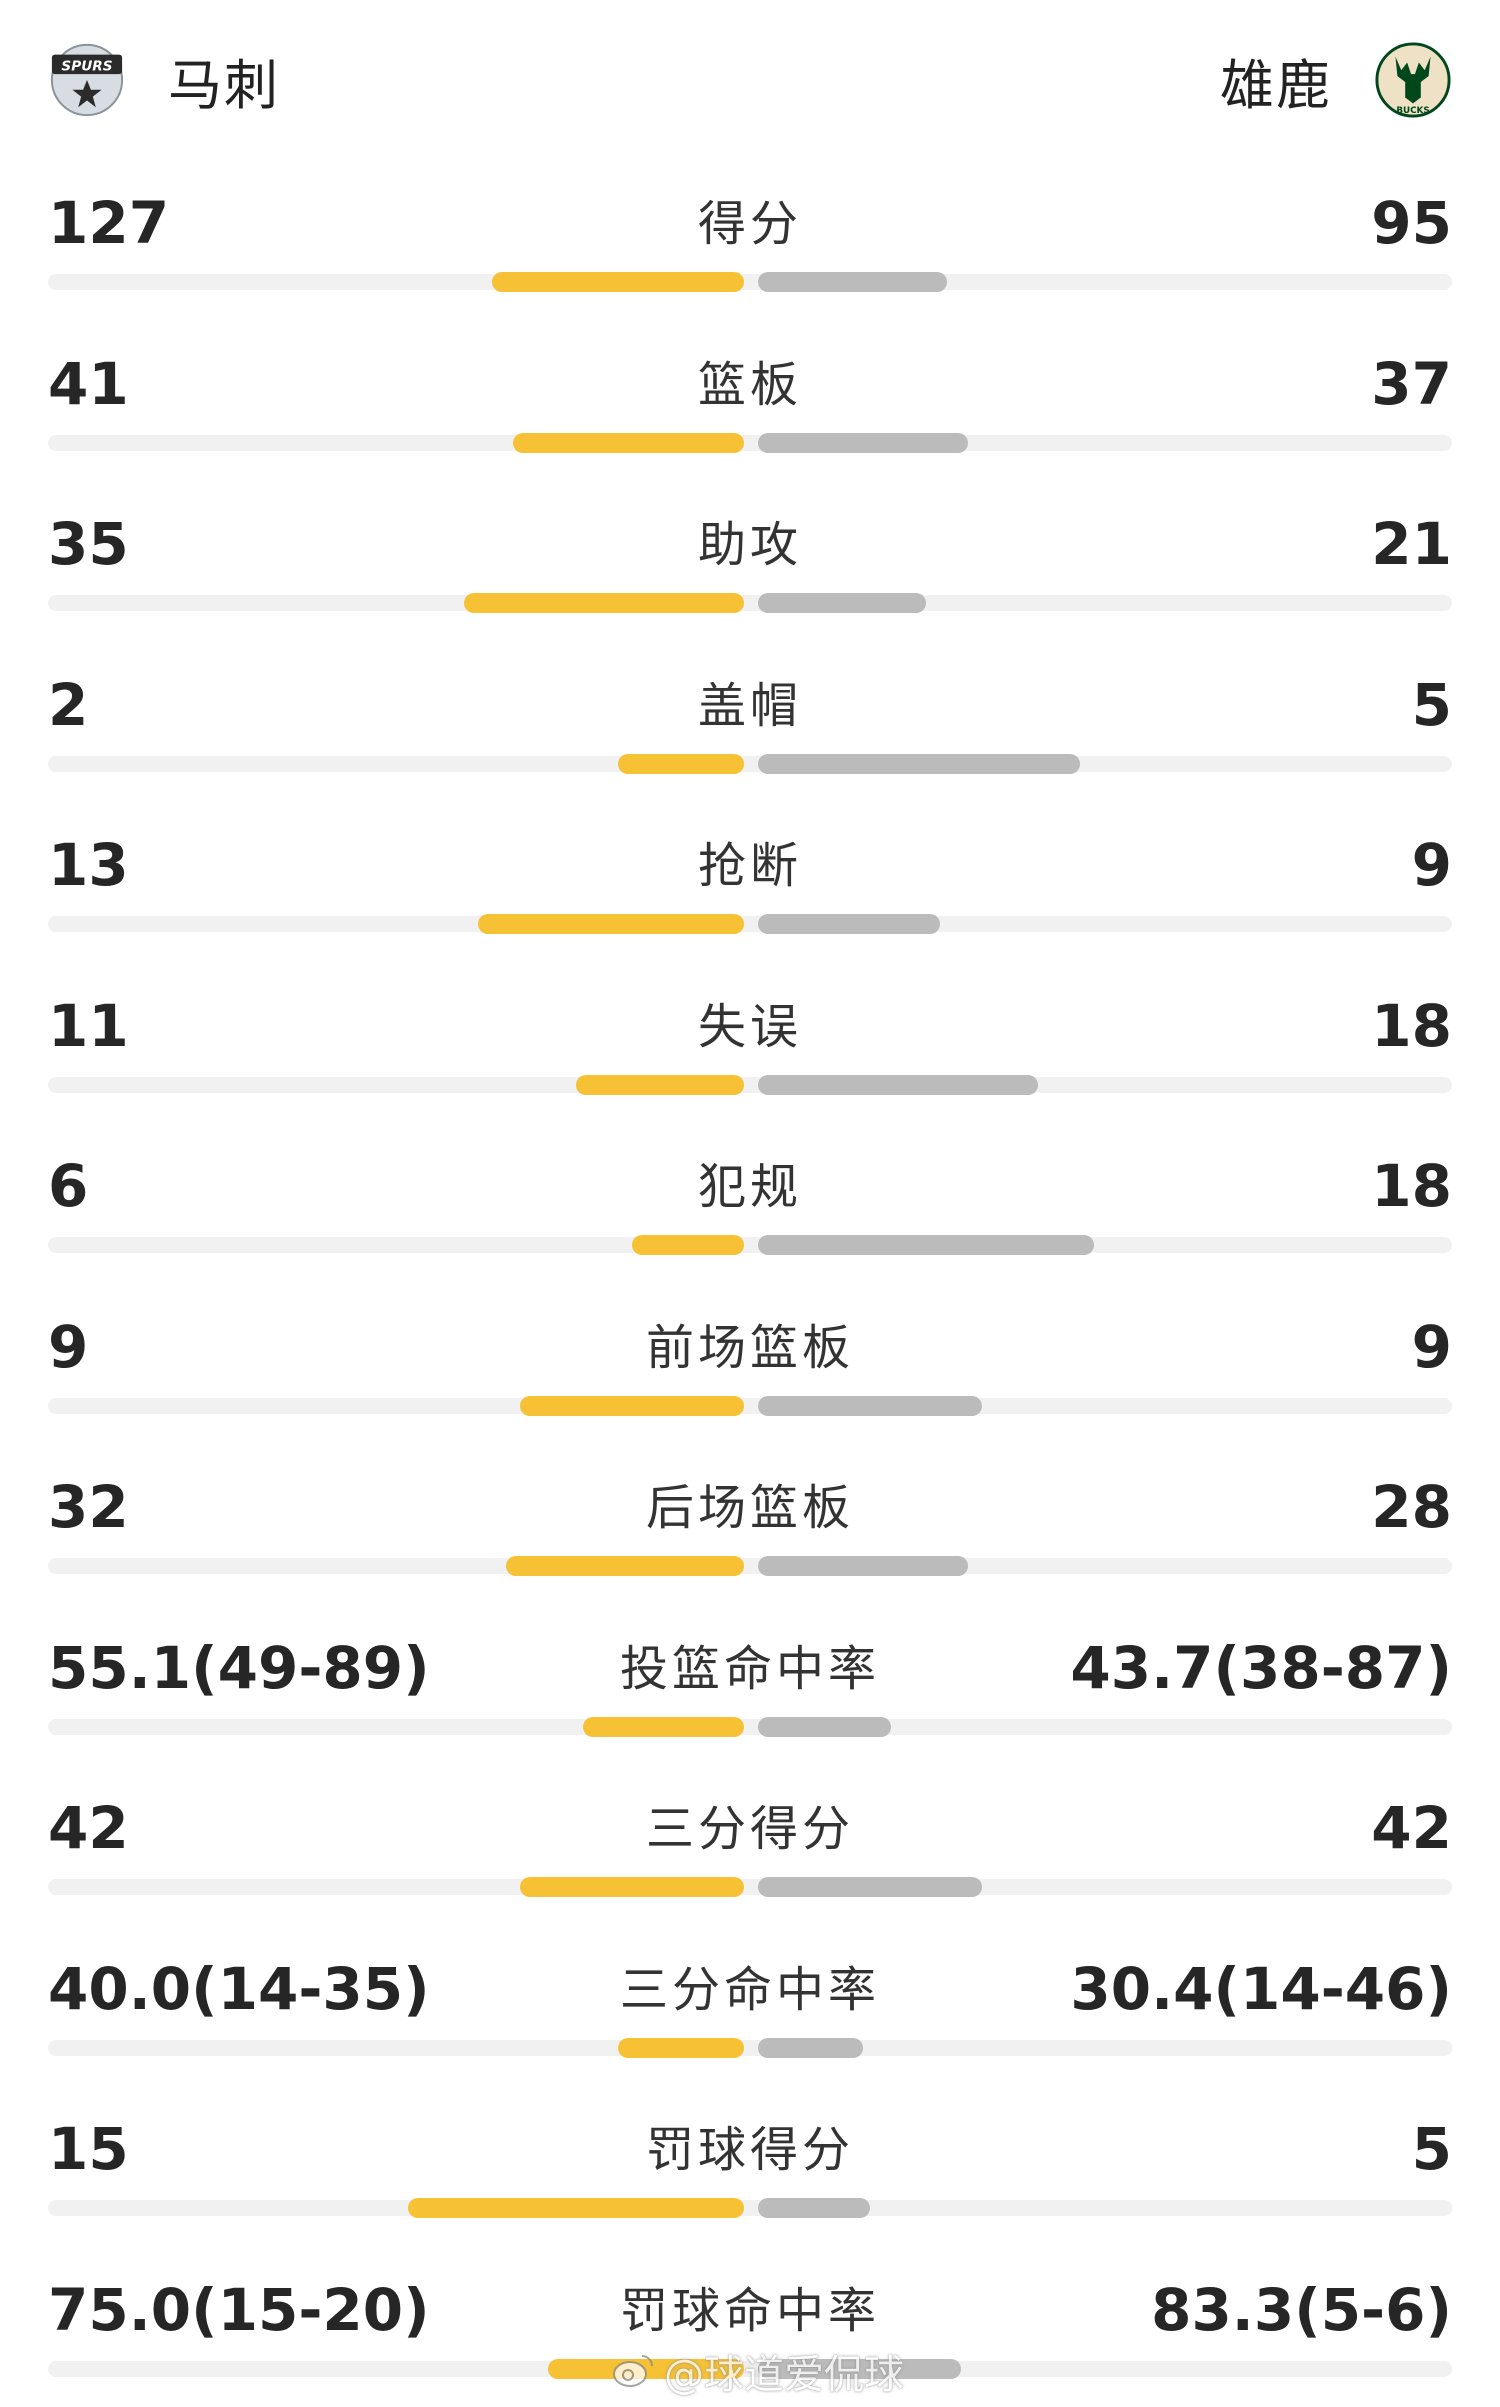 This screenshot has height=2407, width=1500. I want to click on stat-row: 9 前场篮板 9, so click(750, 1364).